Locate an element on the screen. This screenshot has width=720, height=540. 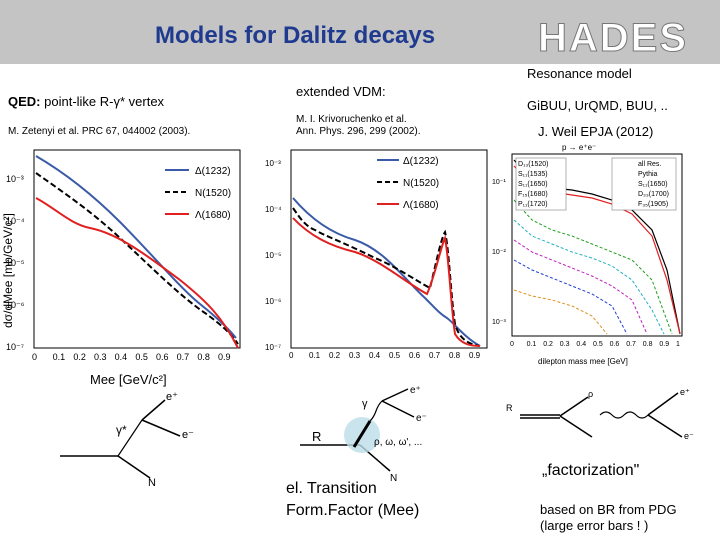
vdm-xt-label: 0.7 is located at coordinates (435, 355).